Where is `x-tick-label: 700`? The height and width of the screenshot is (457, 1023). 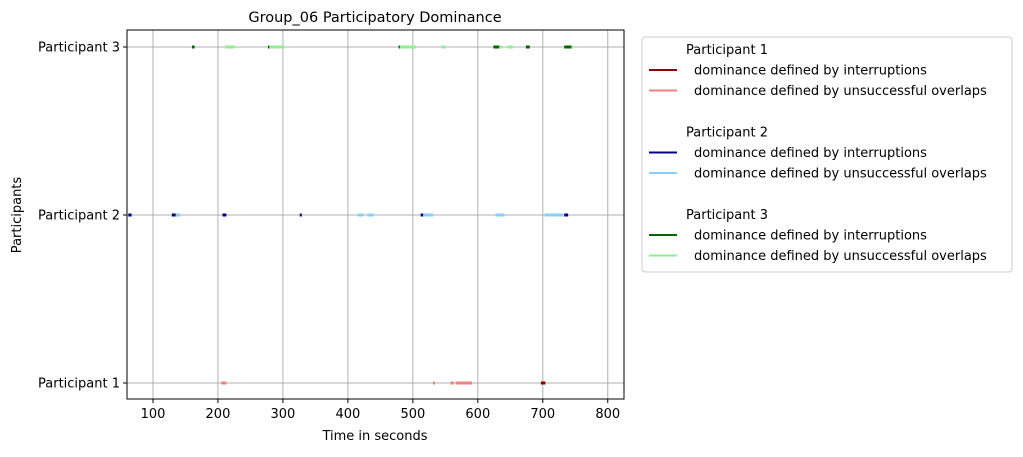 x-tick-label: 700 is located at coordinates (542, 414).